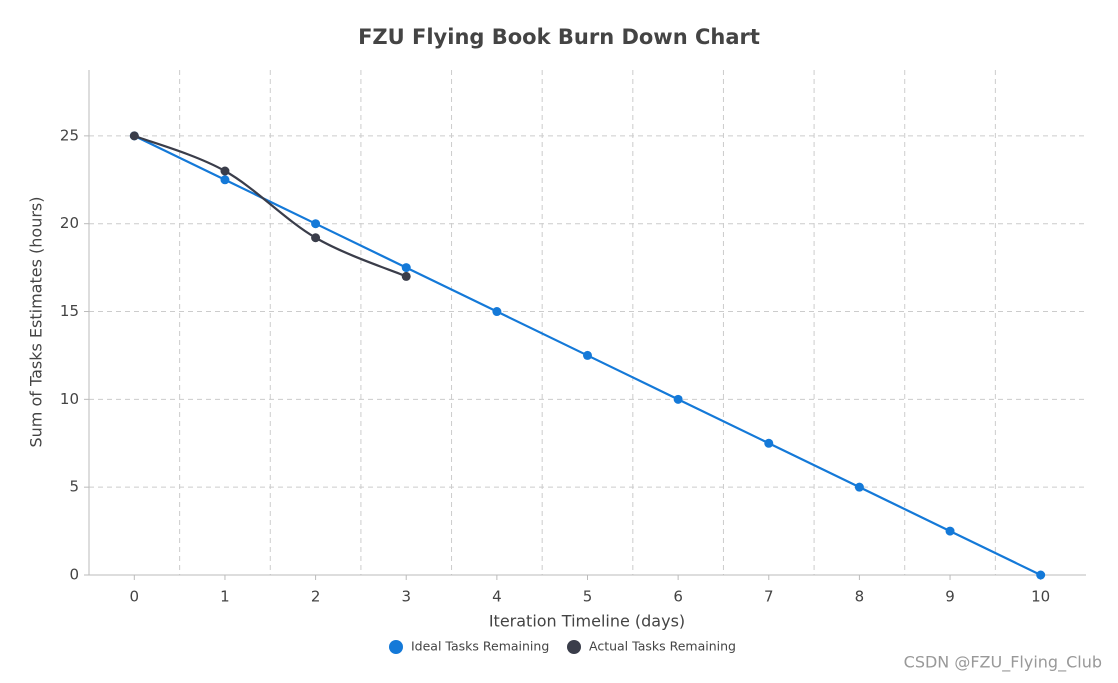 The height and width of the screenshot is (683, 1118). I want to click on y-tick-label: 20, so click(69, 223).